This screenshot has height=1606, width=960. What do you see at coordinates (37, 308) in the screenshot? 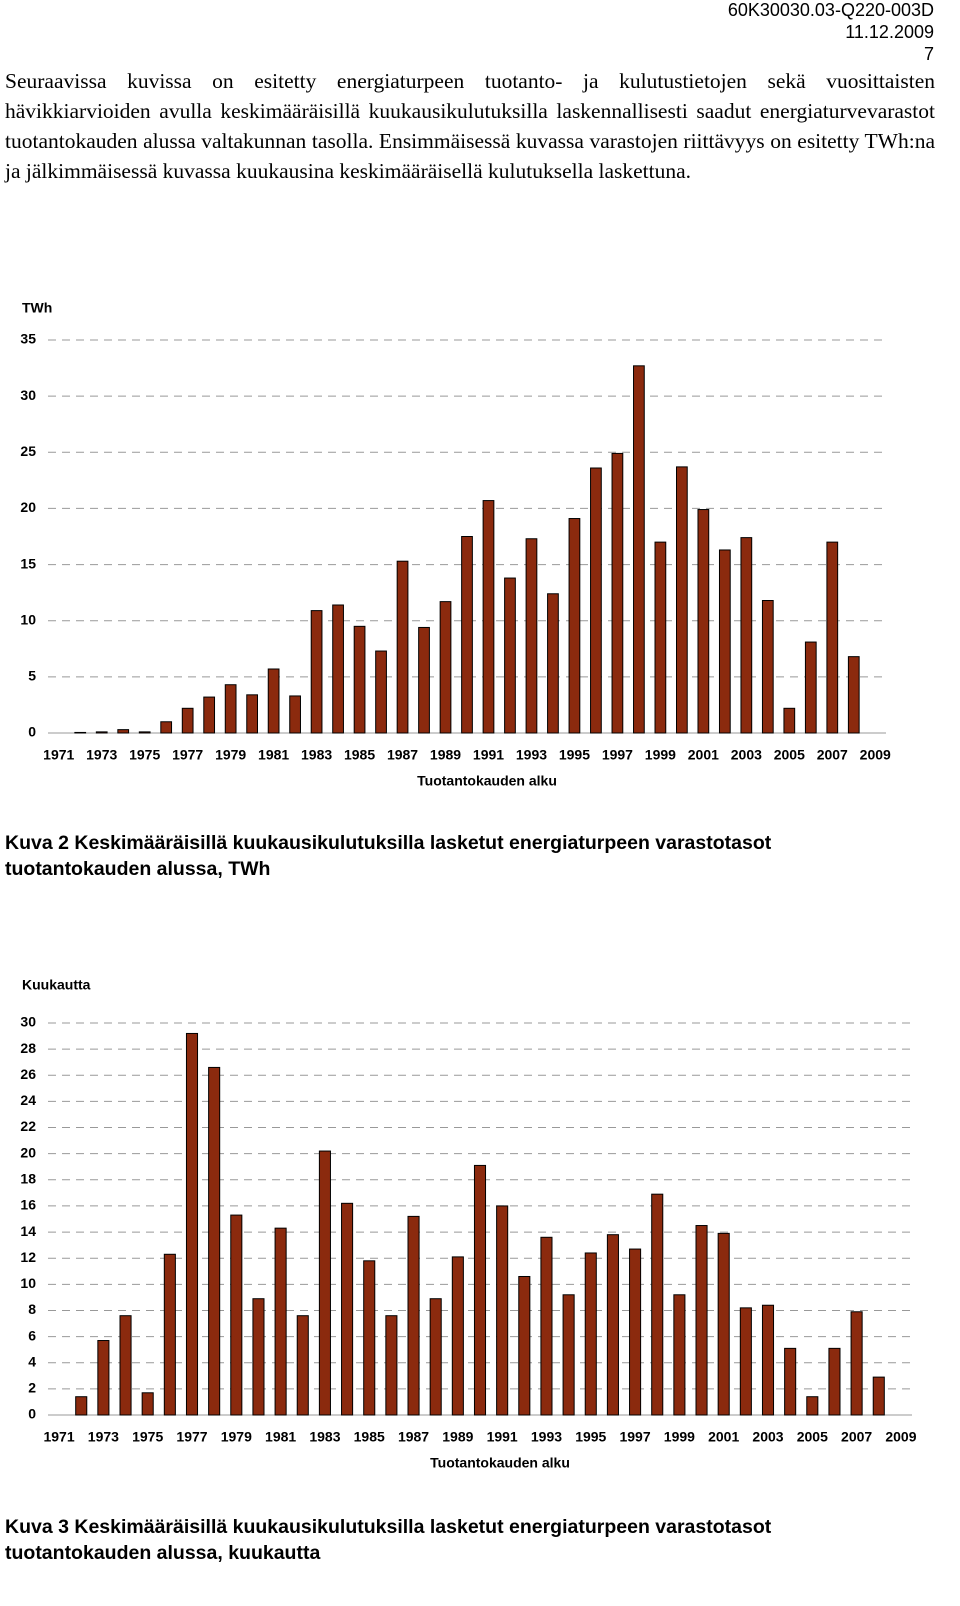
I see `y-axis-label: TWh` at bounding box center [37, 308].